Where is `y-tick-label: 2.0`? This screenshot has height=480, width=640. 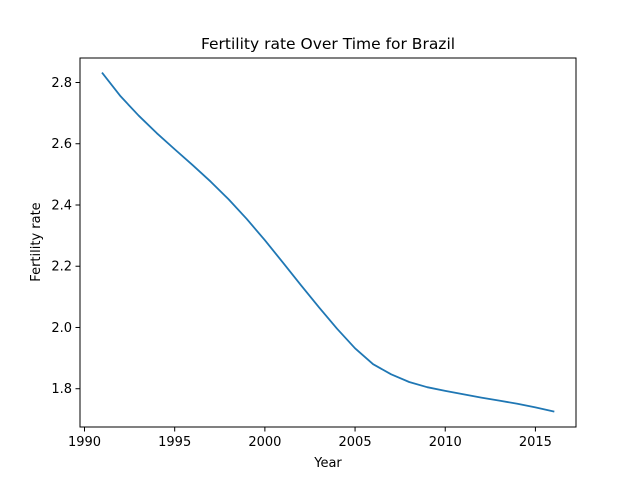
y-tick-label: 2.0 is located at coordinates (61, 328).